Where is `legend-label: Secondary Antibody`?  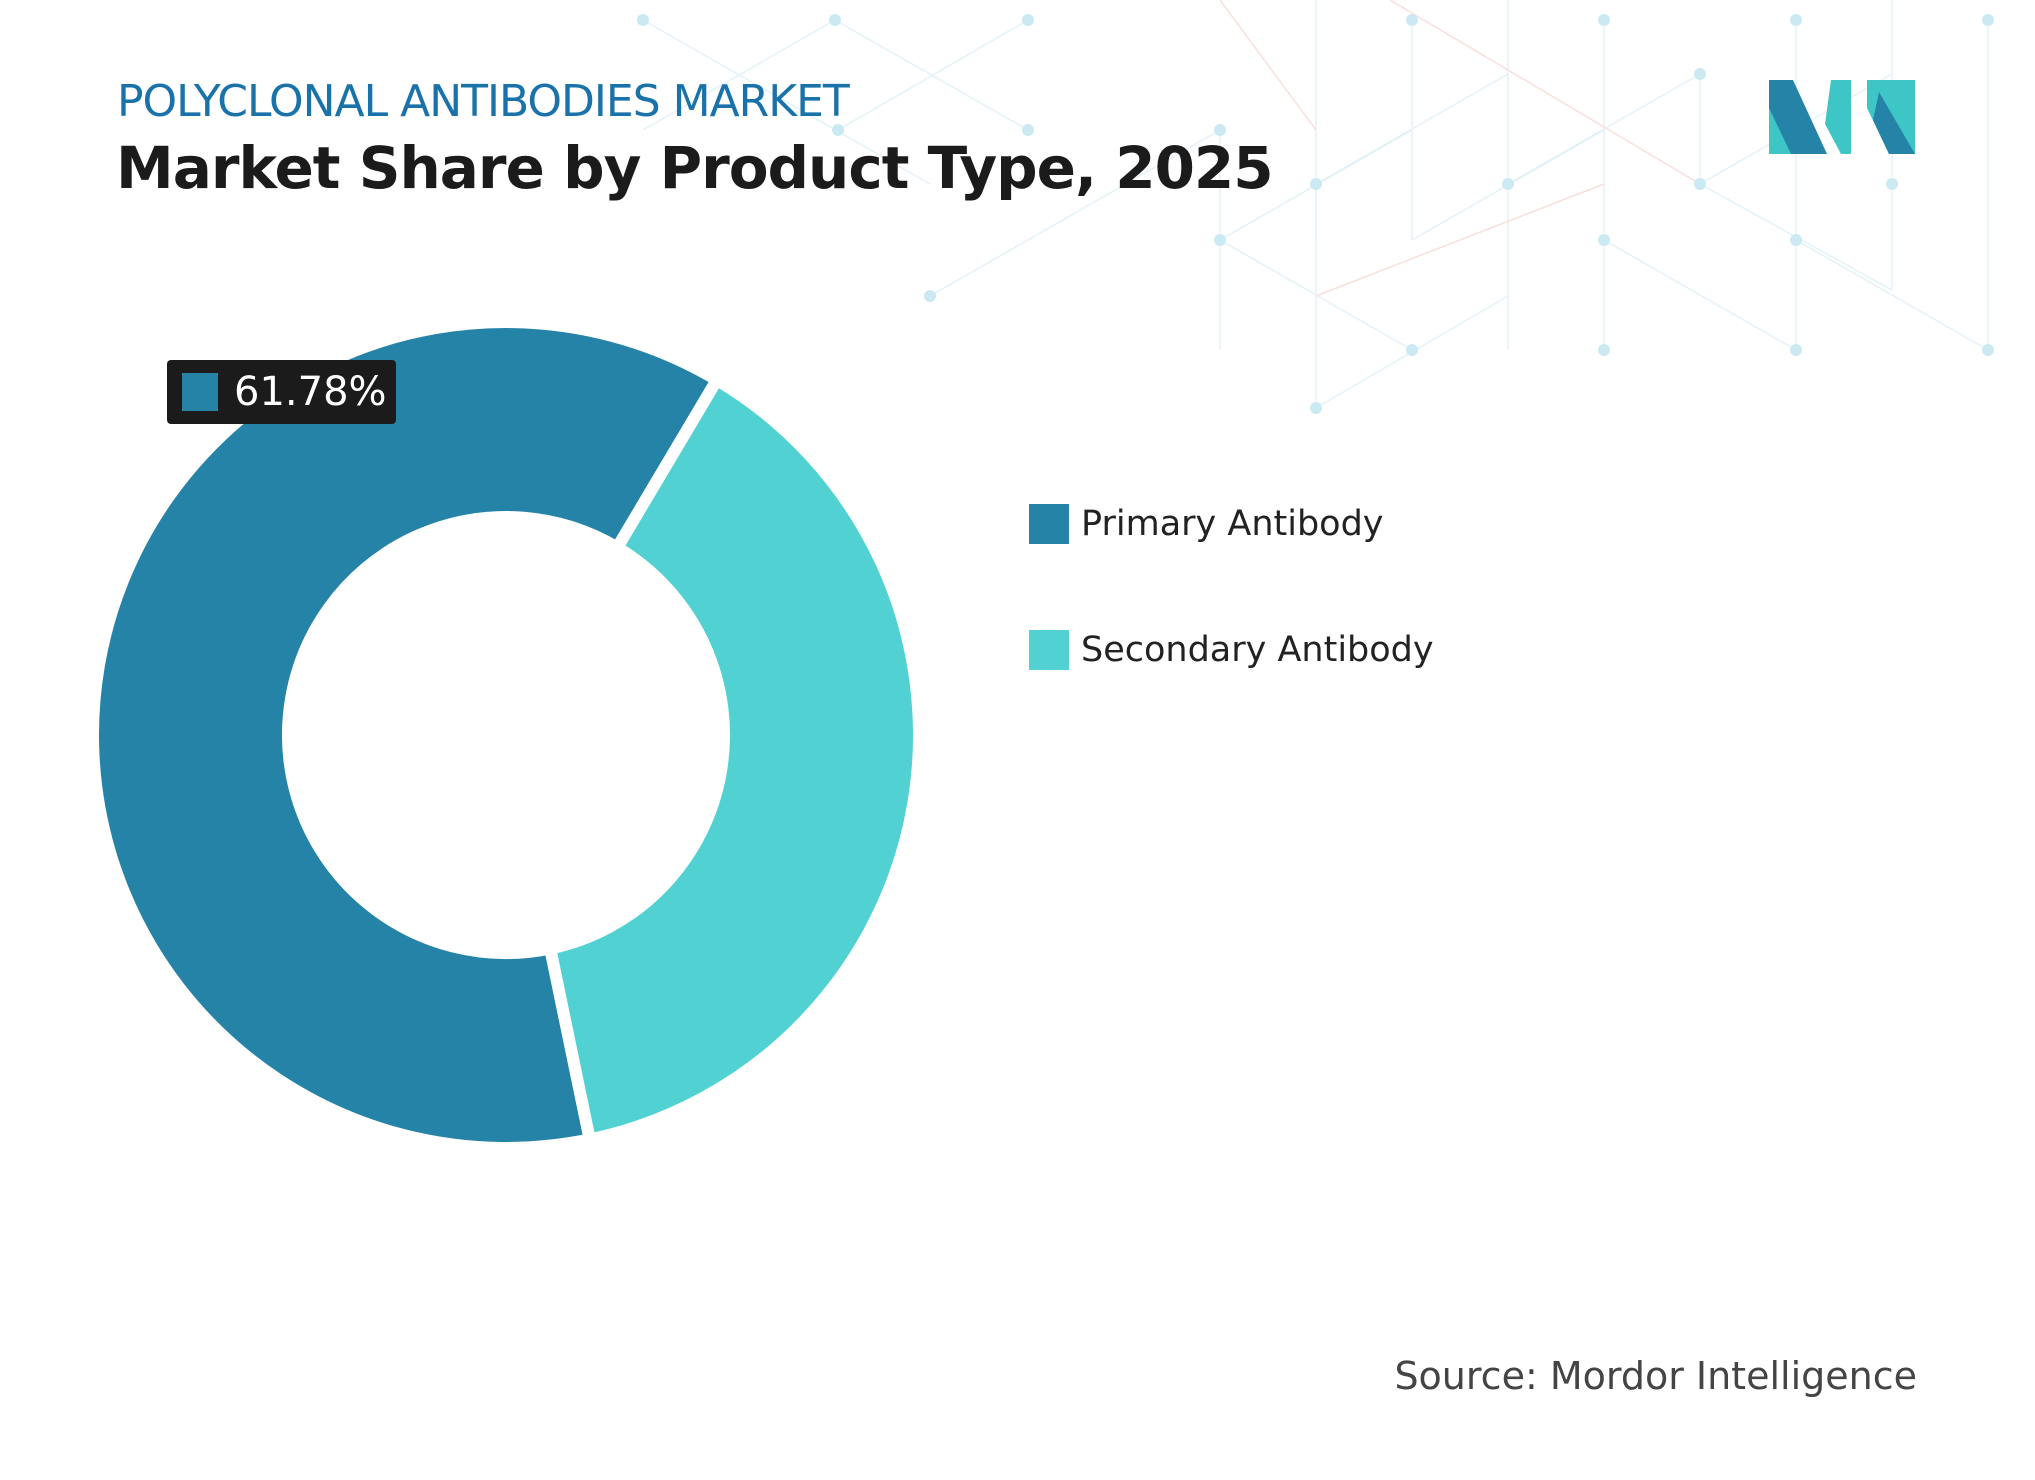 legend-label: Secondary Antibody is located at coordinates (1257, 650).